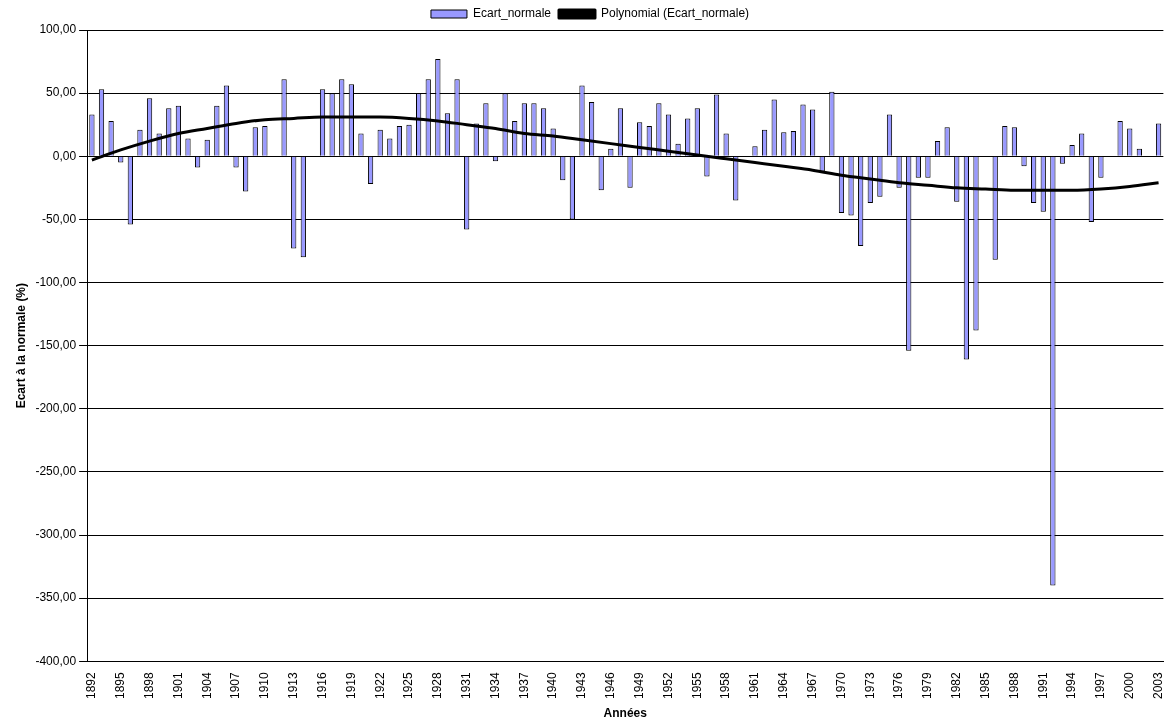 The width and height of the screenshot is (1176, 724). What do you see at coordinates (581, 685) in the screenshot?
I see `x-tick-label: 1943` at bounding box center [581, 685].